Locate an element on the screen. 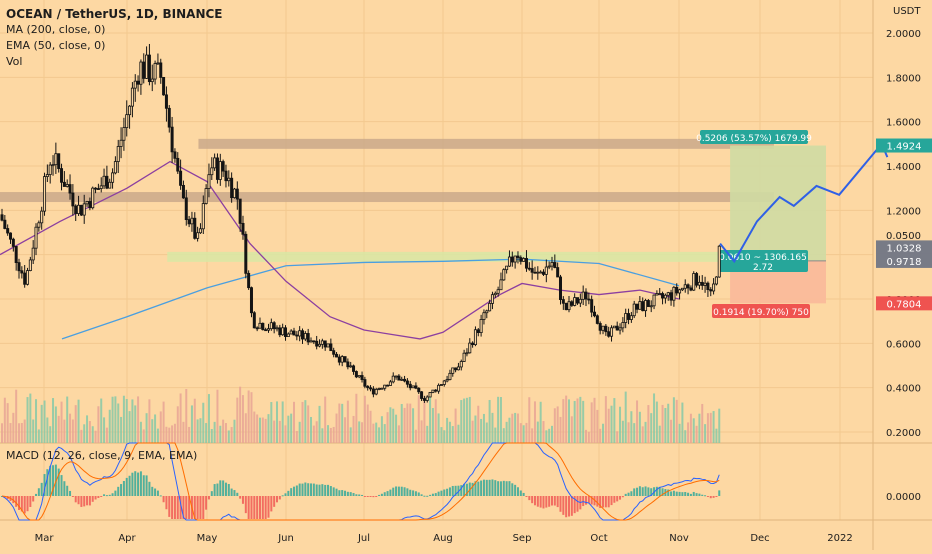 The height and width of the screenshot is (554, 932). target-price-badge: 1.4924 is located at coordinates (904, 145).